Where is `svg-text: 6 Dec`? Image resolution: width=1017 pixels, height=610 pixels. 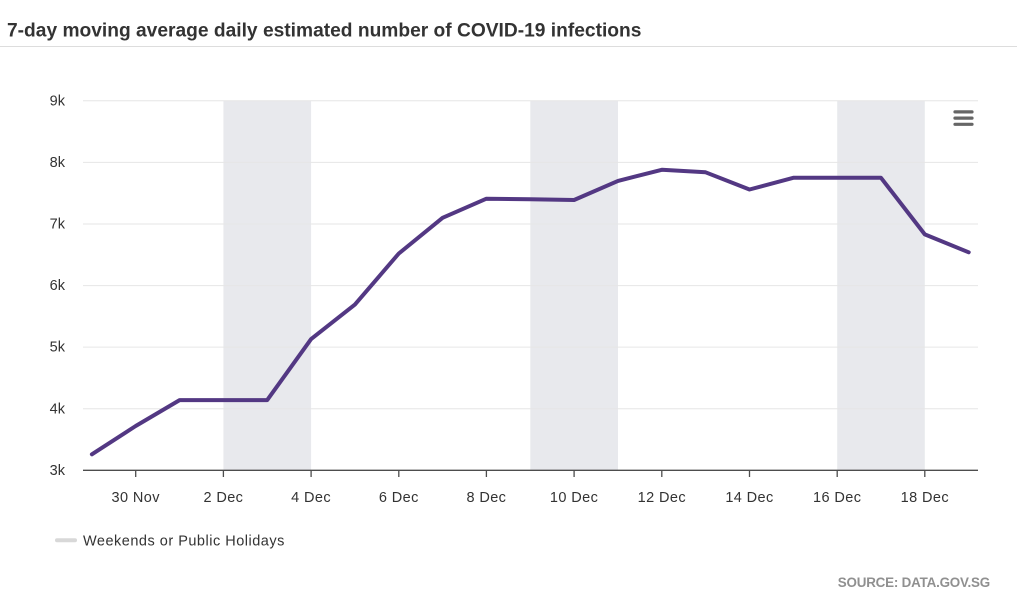 svg-text: 6 Dec is located at coordinates (399, 498).